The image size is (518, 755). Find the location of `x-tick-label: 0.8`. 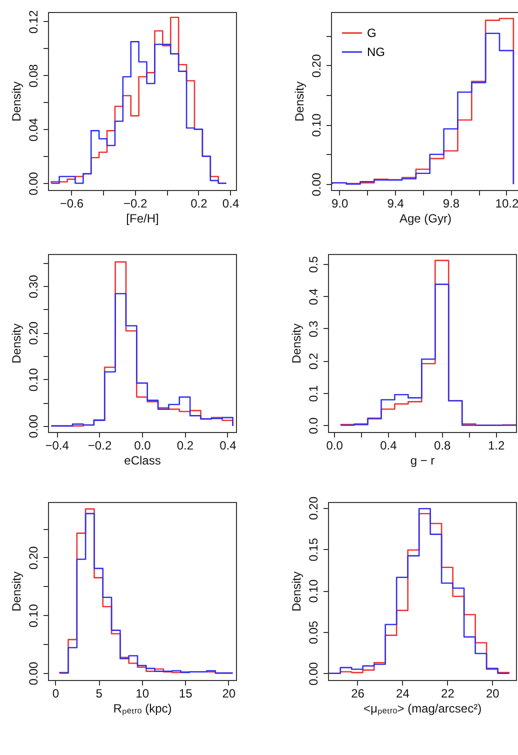

x-tick-label: 0.8 is located at coordinates (443, 445).